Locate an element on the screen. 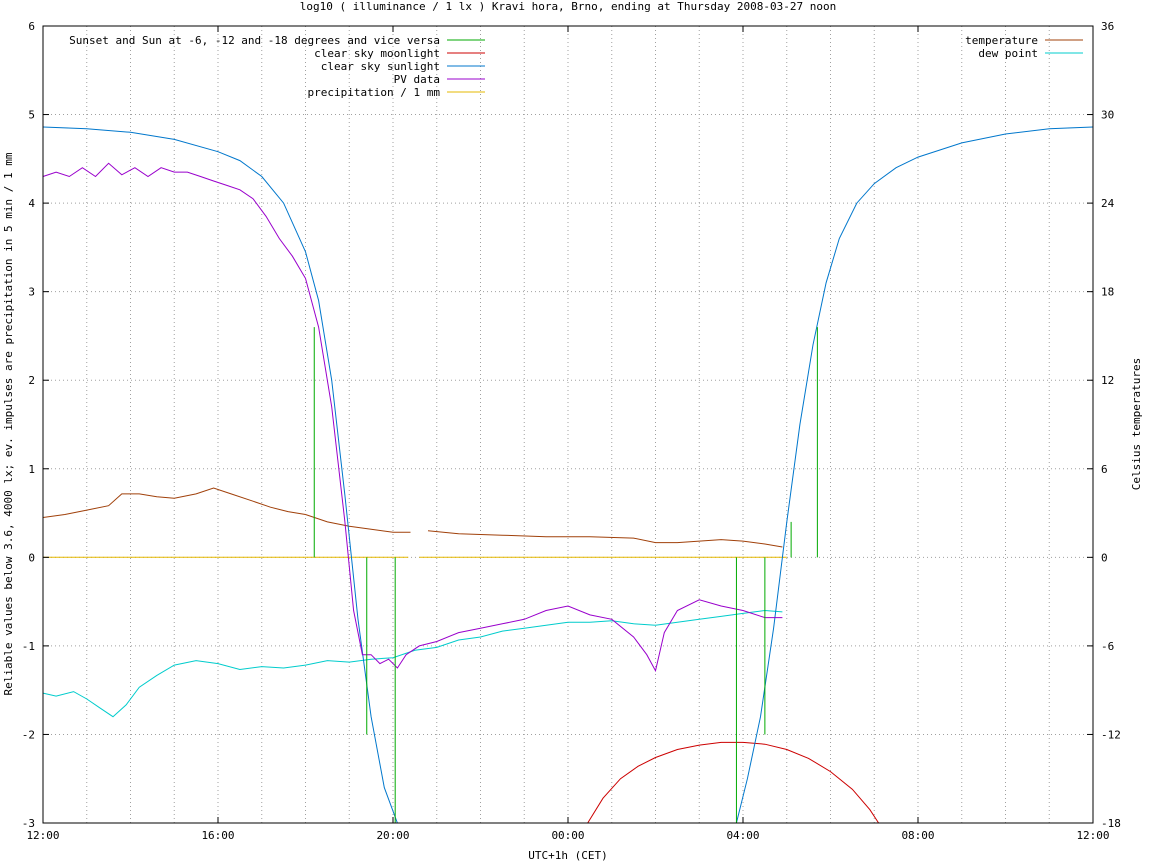 Image resolution: width=1151 pixels, height=863 pixels. legend-label: precipitation / 1 mm is located at coordinates (374, 92).